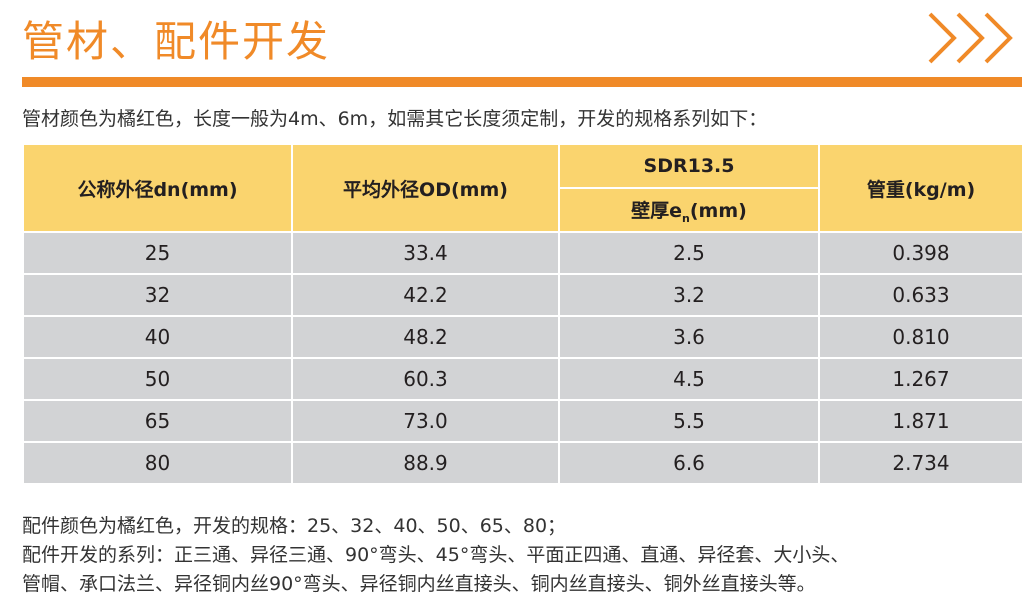 The width and height of the screenshot is (1036, 615). Describe the element at coordinates (157, 295) in the screenshot. I see `table-cell: 32` at that location.